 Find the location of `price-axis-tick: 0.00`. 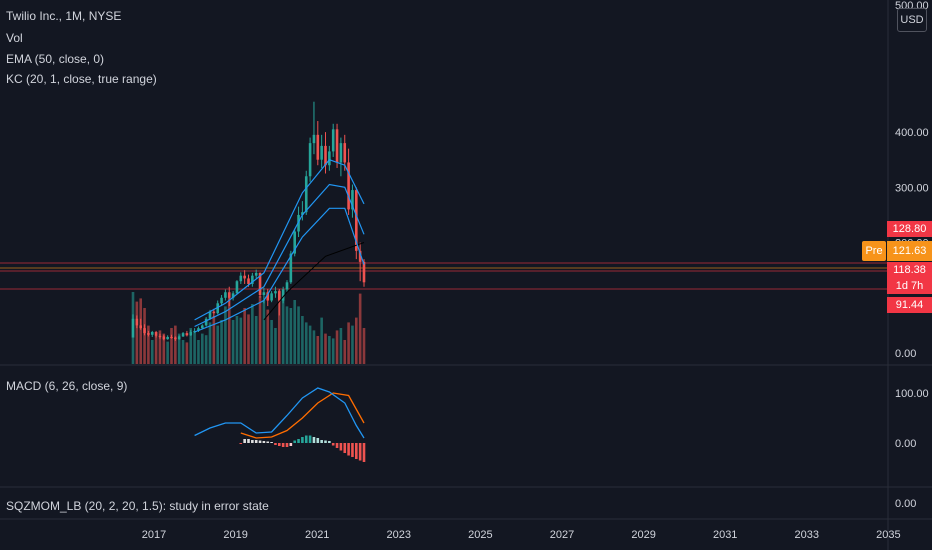

price-axis-tick: 0.00 is located at coordinates (905, 354).